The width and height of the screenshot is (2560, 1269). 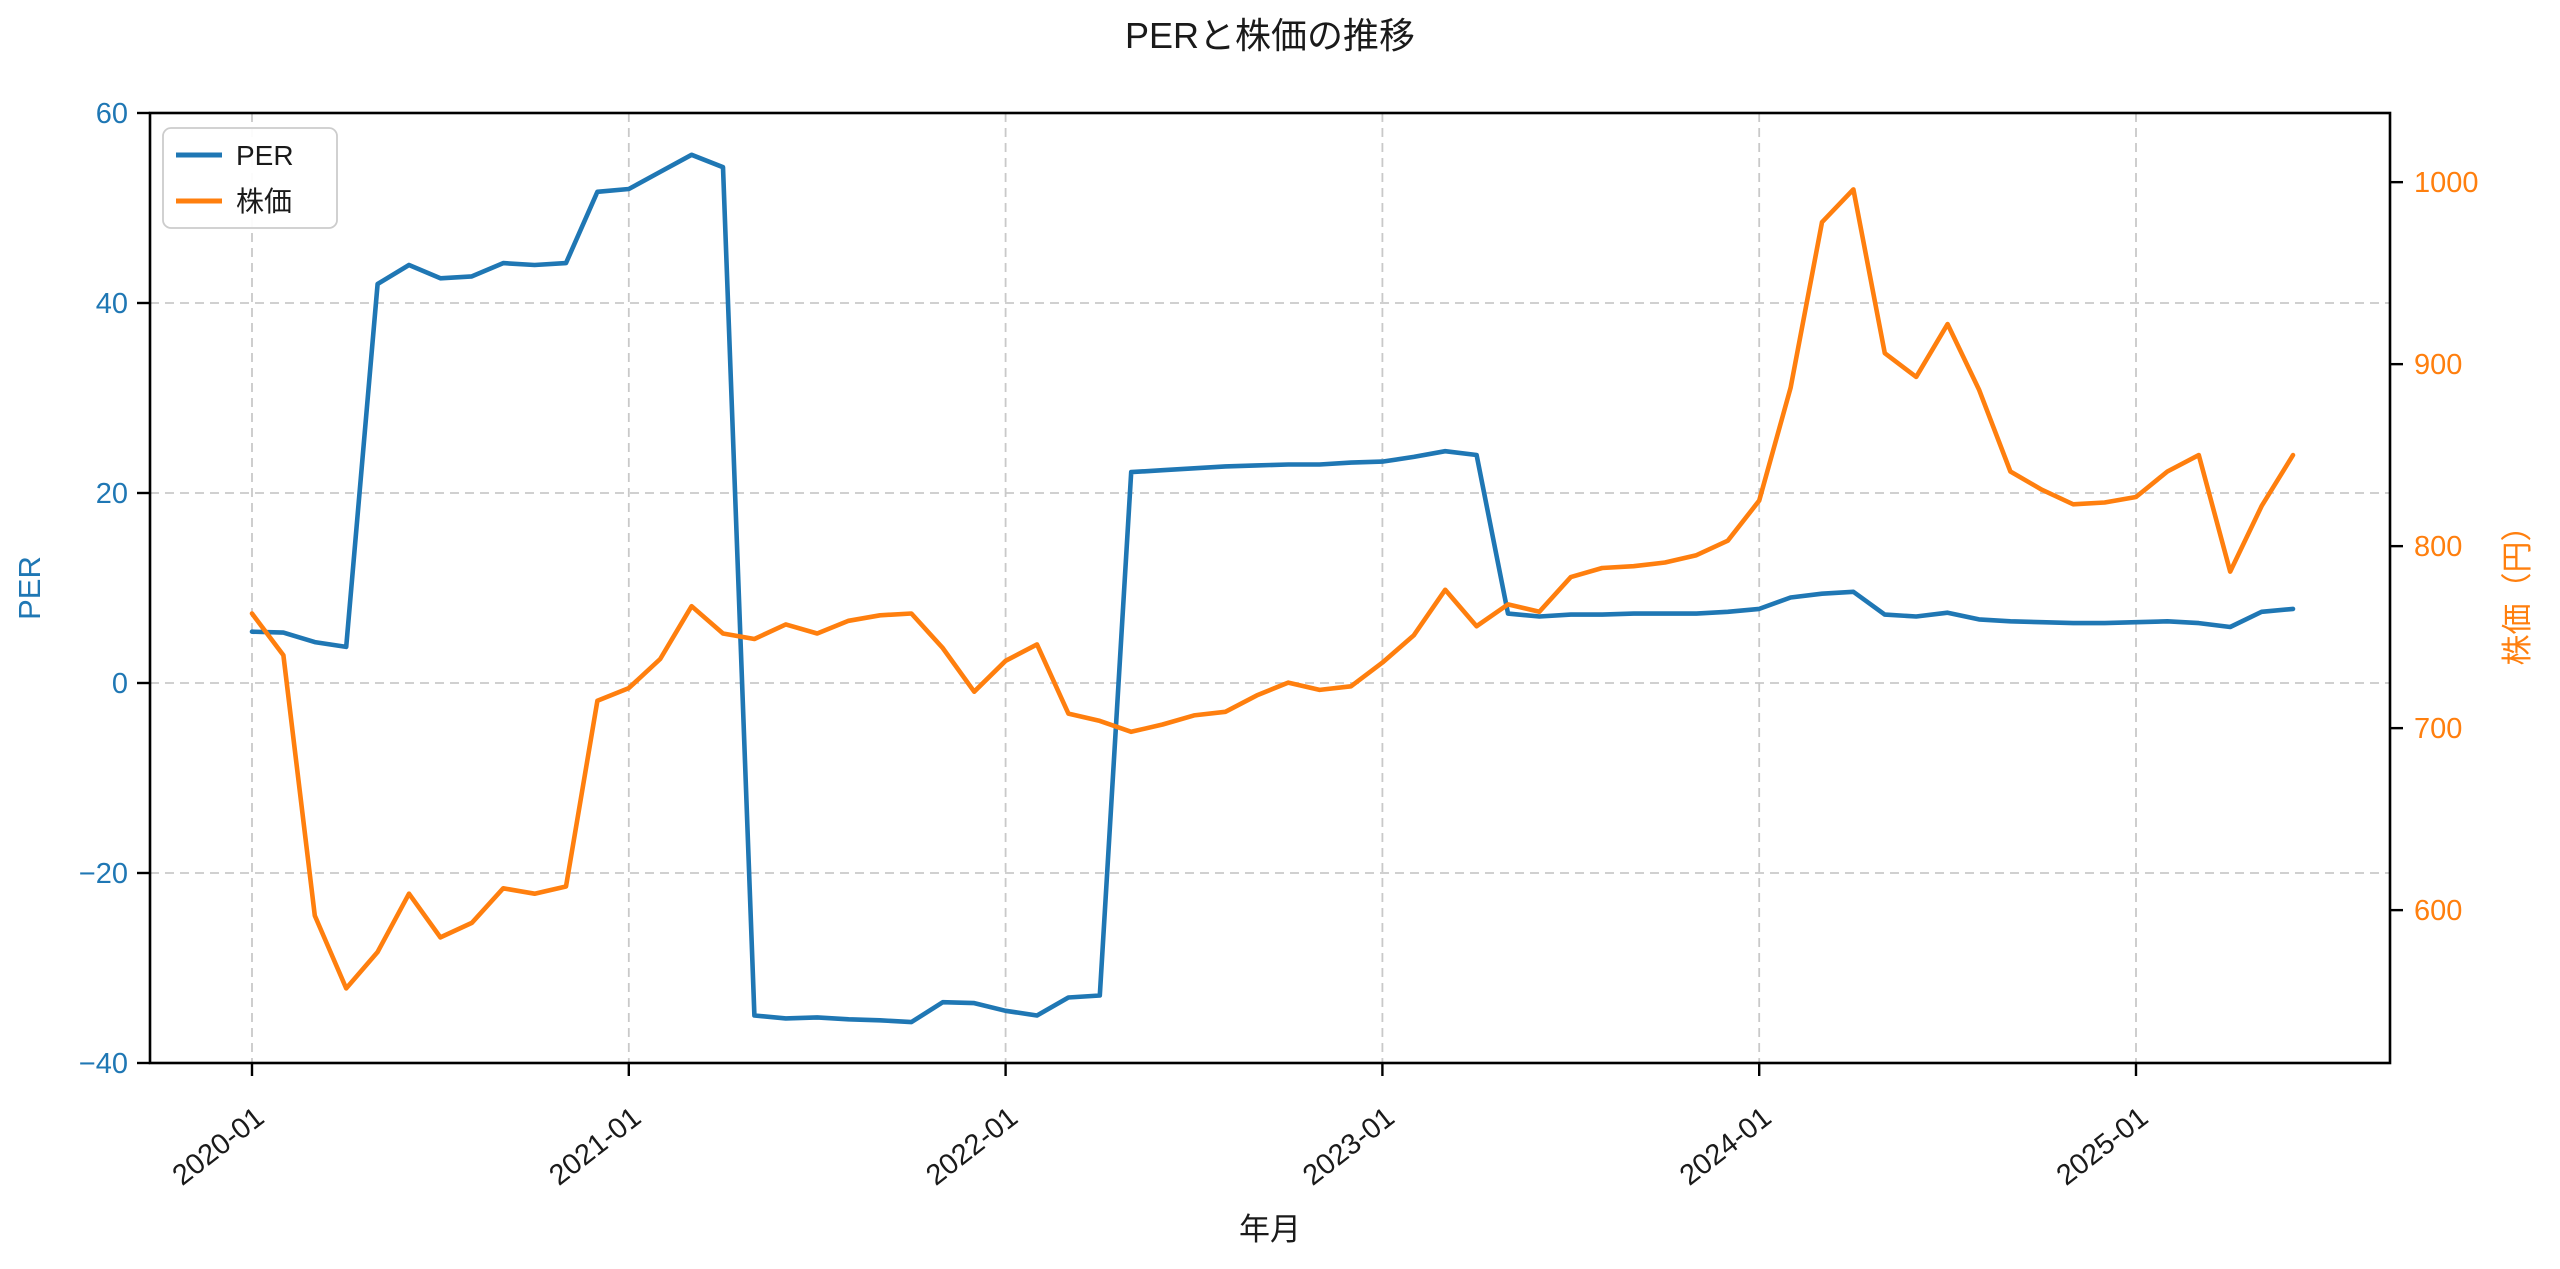 What do you see at coordinates (2438, 729) in the screenshot?
I see `y-right-tick-label: 700` at bounding box center [2438, 729].